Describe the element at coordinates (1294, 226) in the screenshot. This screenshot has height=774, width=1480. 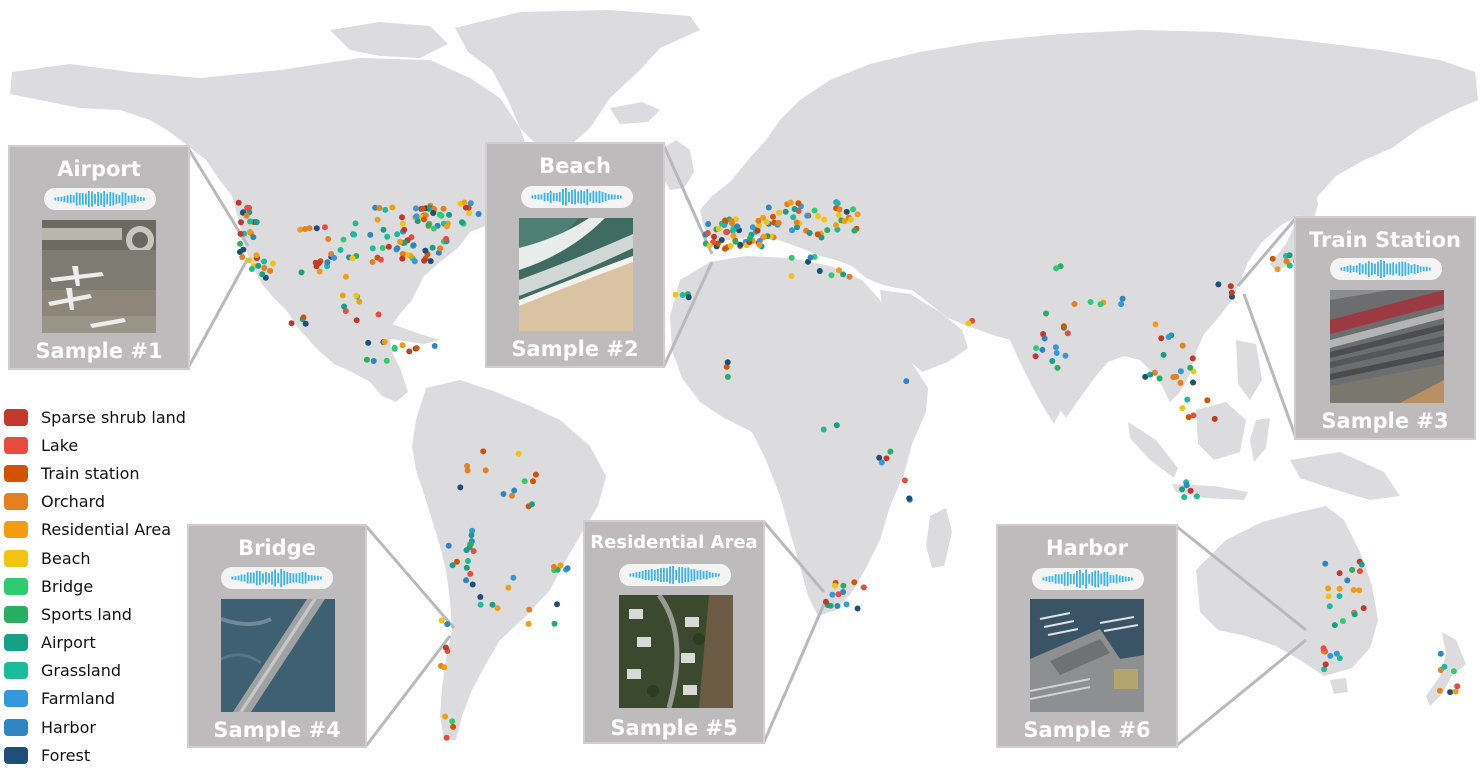
I see `japan` at that location.